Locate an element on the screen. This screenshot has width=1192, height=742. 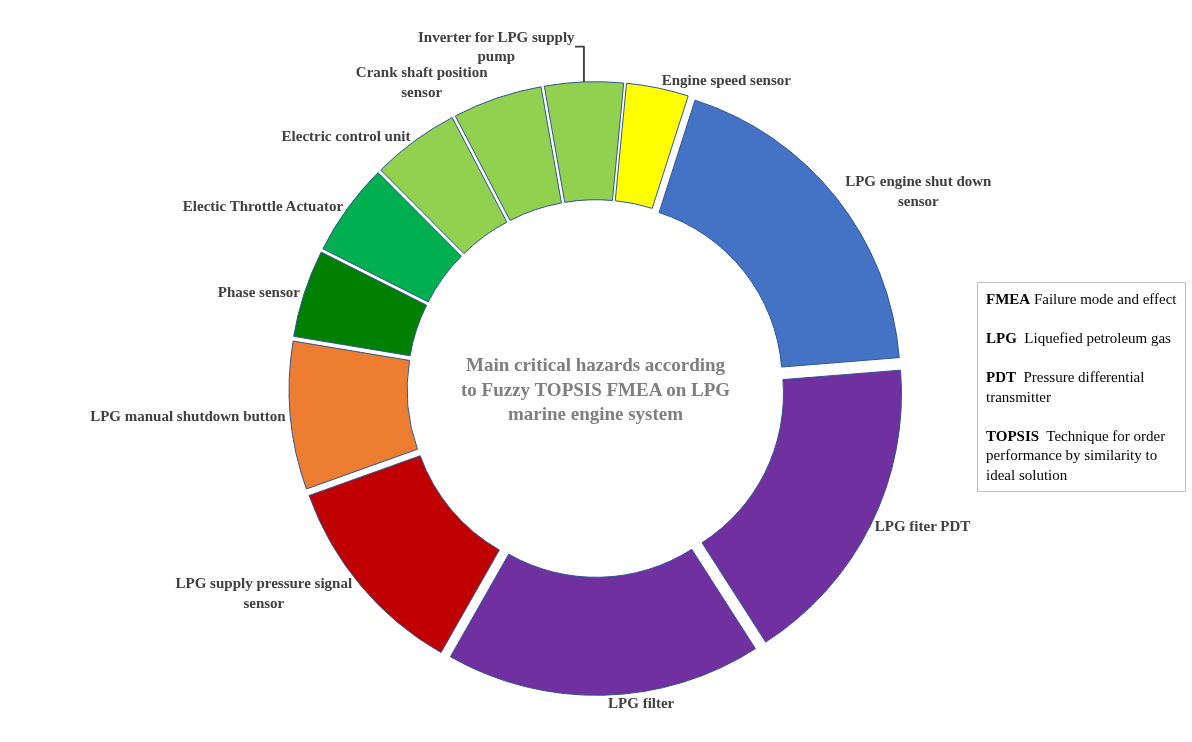
slice-label: Electric control unit is located at coordinates (346, 135).